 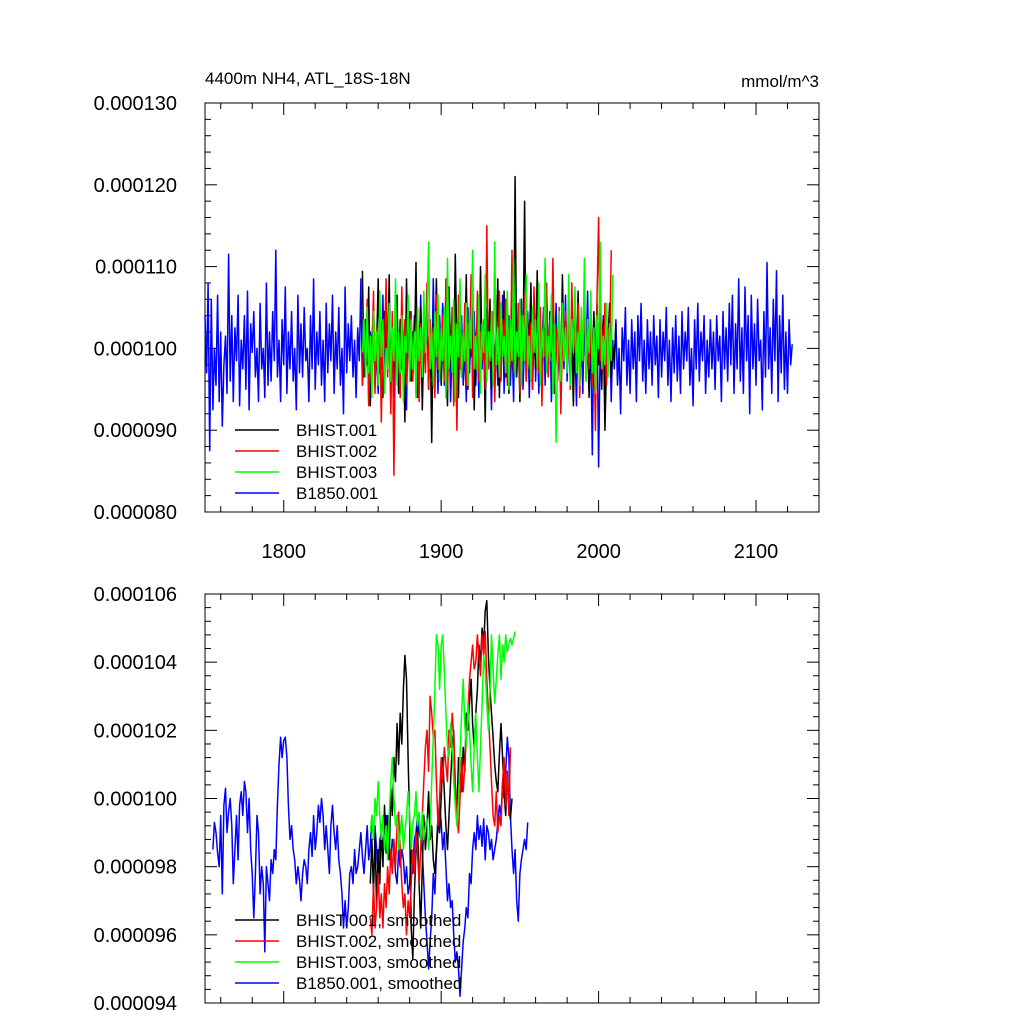 I want to click on bottom-series-group, so click(x=370, y=798).